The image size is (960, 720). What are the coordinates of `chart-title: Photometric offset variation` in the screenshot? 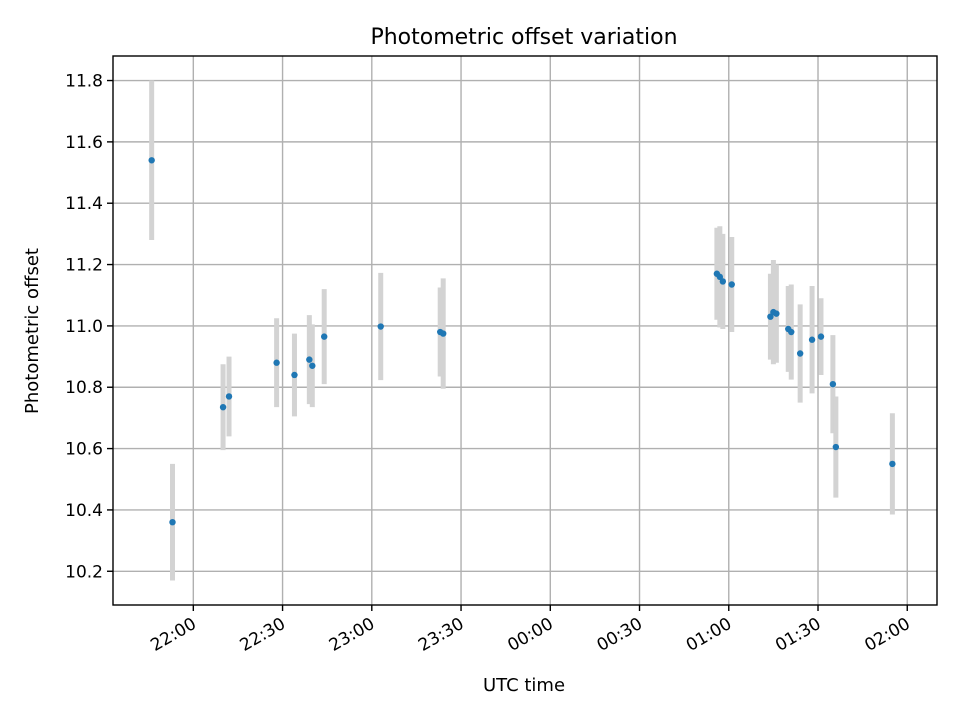 It's located at (523, 37).